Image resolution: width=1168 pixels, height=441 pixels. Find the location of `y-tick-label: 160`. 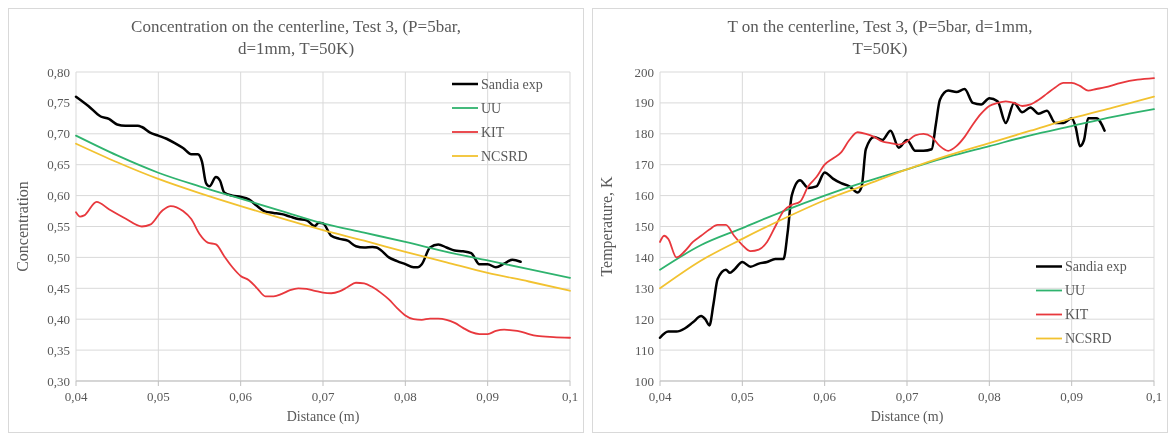

y-tick-label: 160 is located at coordinates (644, 196).